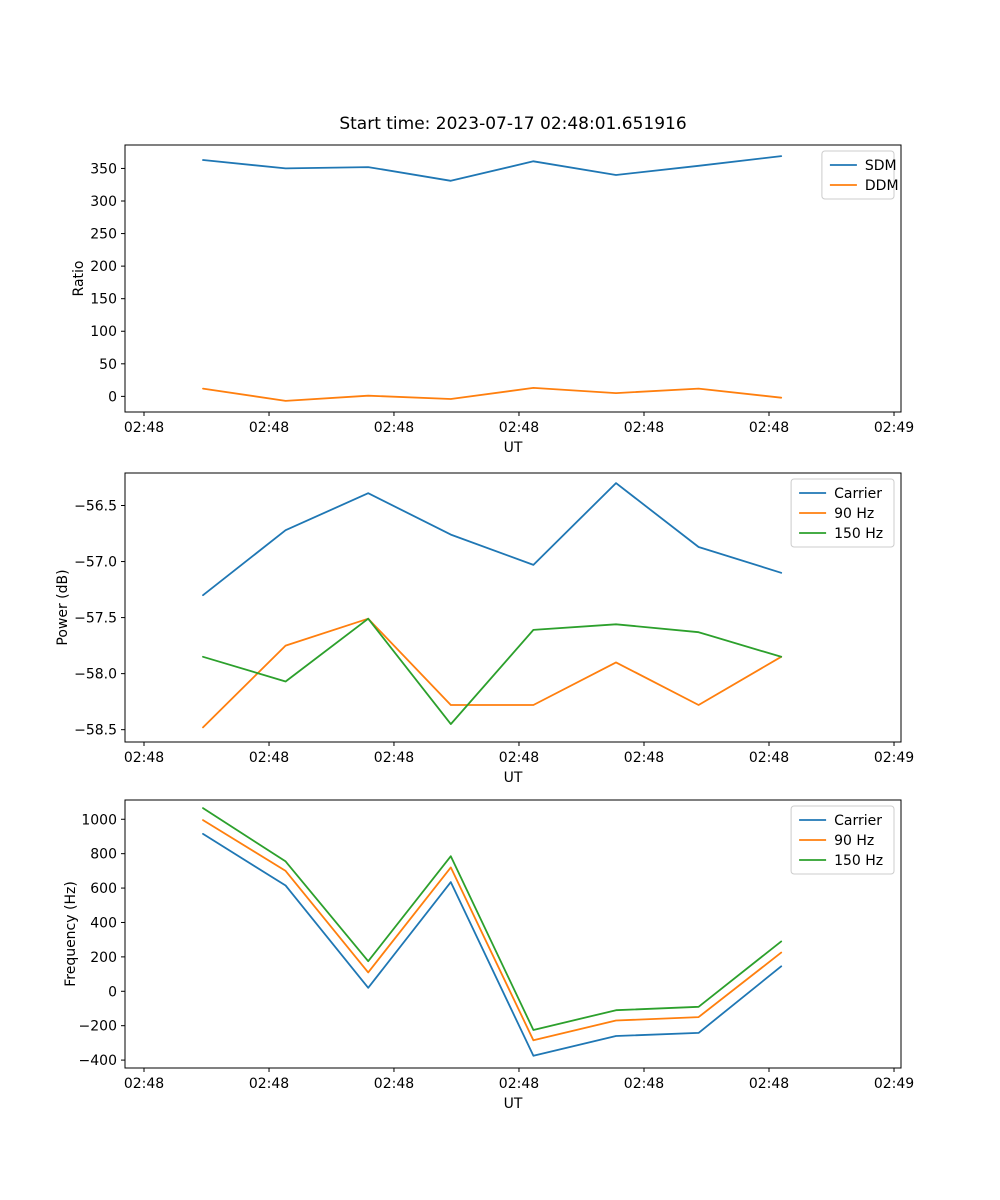 The image size is (1000, 1200). Describe the element at coordinates (95, 507) in the screenshot. I see `y-tick-label: −56.5` at that location.